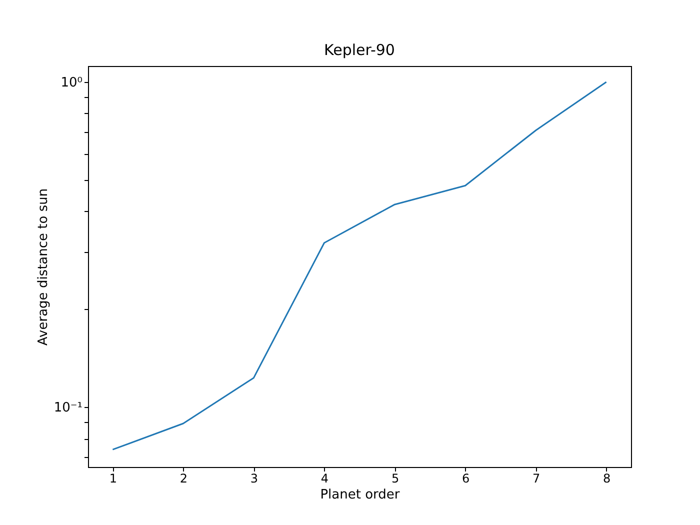 The image size is (700, 525). What do you see at coordinates (359, 50) in the screenshot?
I see `chart-title: Kepler-90` at bounding box center [359, 50].